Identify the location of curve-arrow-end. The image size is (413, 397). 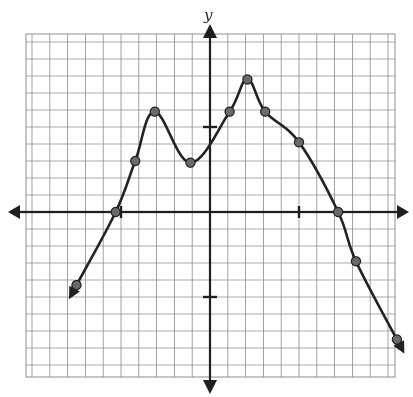
(399, 347).